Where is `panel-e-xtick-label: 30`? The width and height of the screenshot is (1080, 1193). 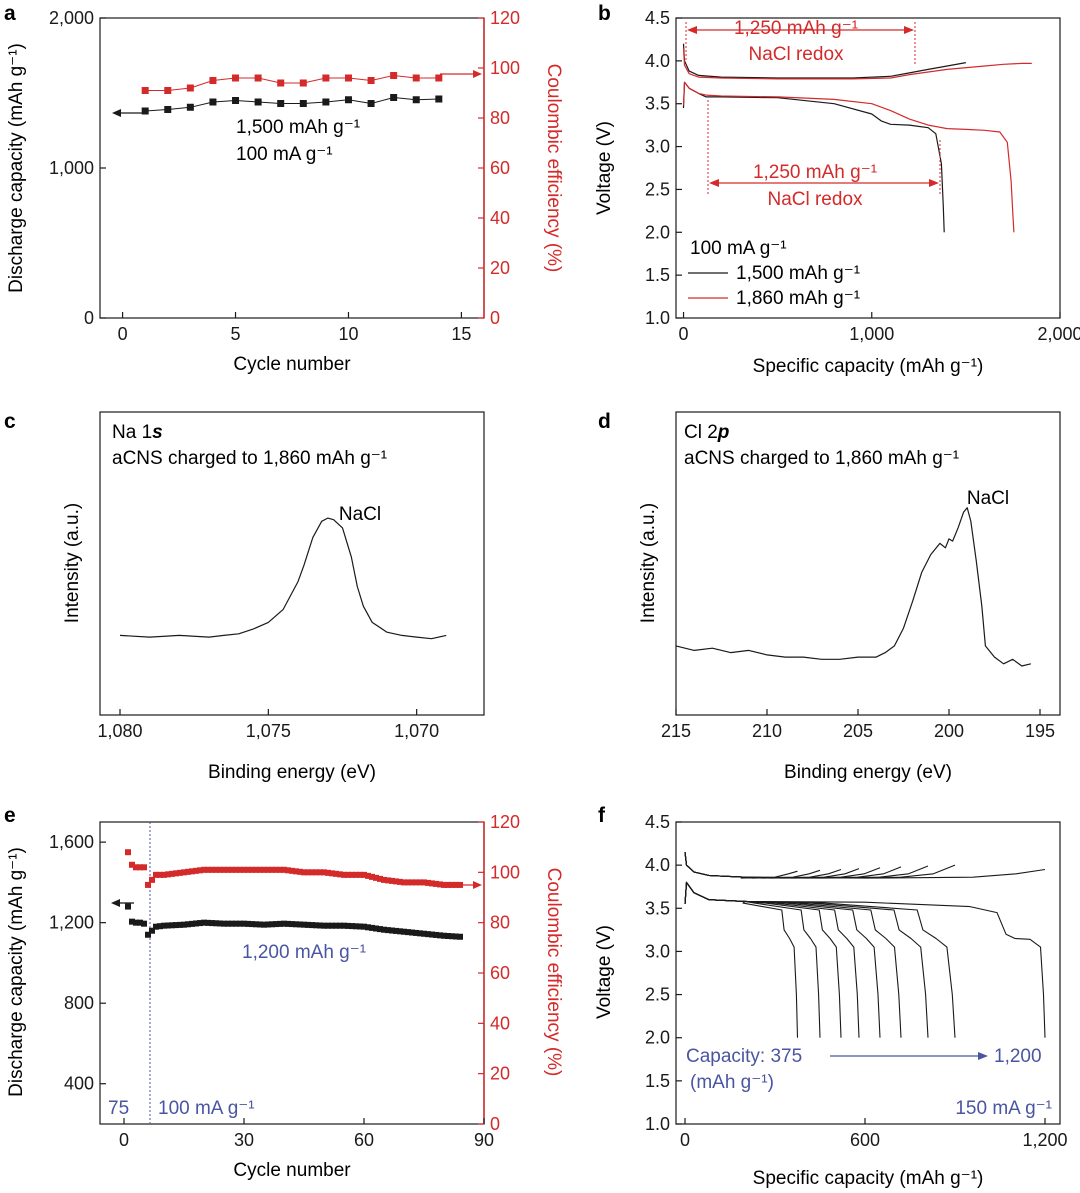
panel-e-xtick-label: 30 is located at coordinates (244, 1140).